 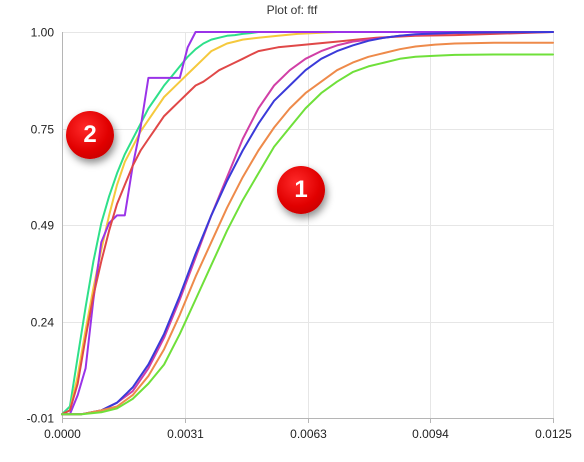 I want to click on x-tick-label: 0.0063, so click(x=308, y=434).